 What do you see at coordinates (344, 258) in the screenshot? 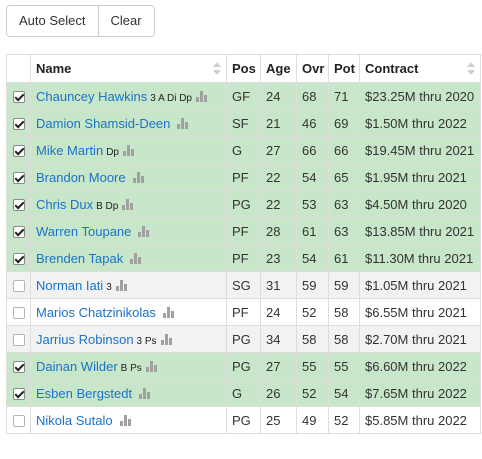
I see `pot-cell: 61` at bounding box center [344, 258].